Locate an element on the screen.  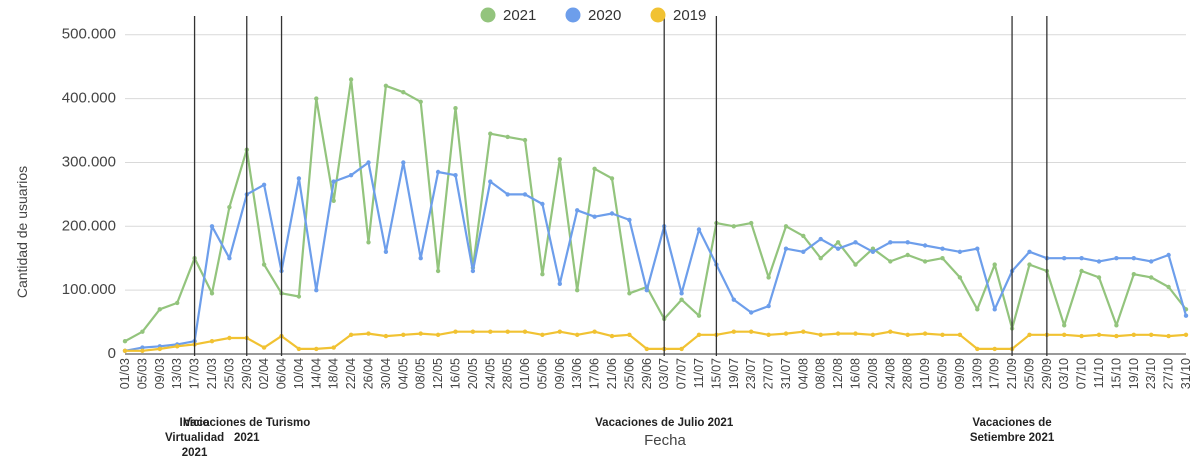
x-tick-label: 10/04 is located at coordinates (299, 373).